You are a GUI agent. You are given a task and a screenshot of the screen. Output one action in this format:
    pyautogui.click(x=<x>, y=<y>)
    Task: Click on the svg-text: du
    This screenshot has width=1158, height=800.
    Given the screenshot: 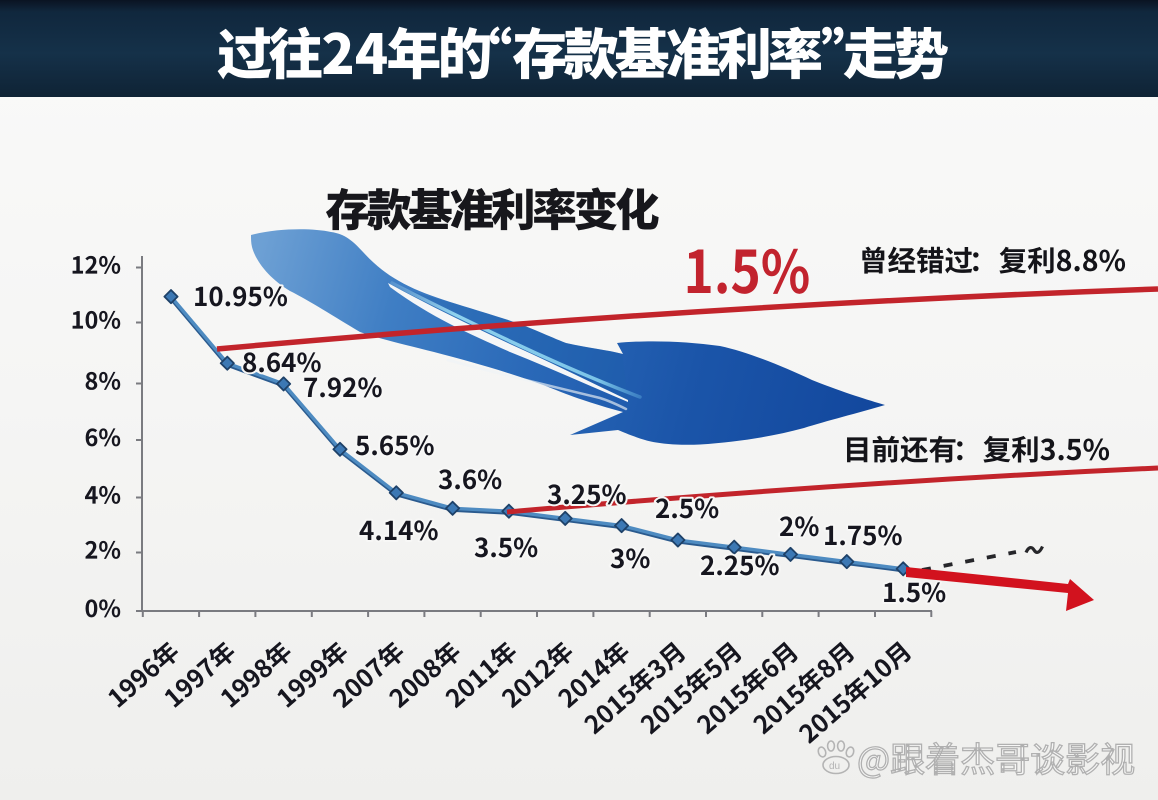 What is the action you would take?
    pyautogui.click(x=834, y=766)
    